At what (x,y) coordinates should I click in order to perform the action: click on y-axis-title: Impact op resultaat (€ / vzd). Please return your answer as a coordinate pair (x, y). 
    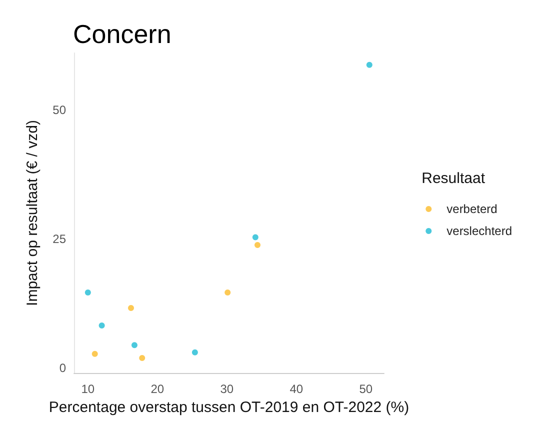
    Looking at the image, I should click on (32, 213).